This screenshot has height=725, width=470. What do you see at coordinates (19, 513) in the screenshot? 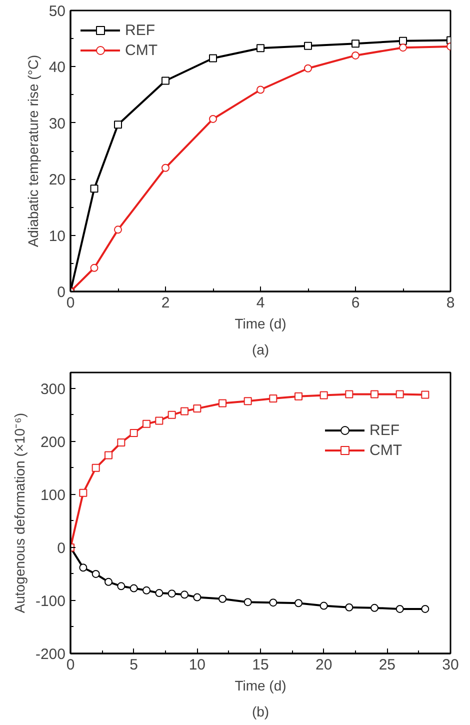
I see `y-axis-title: Autogenous deformation (×10⁻⁶)` at bounding box center [19, 513].